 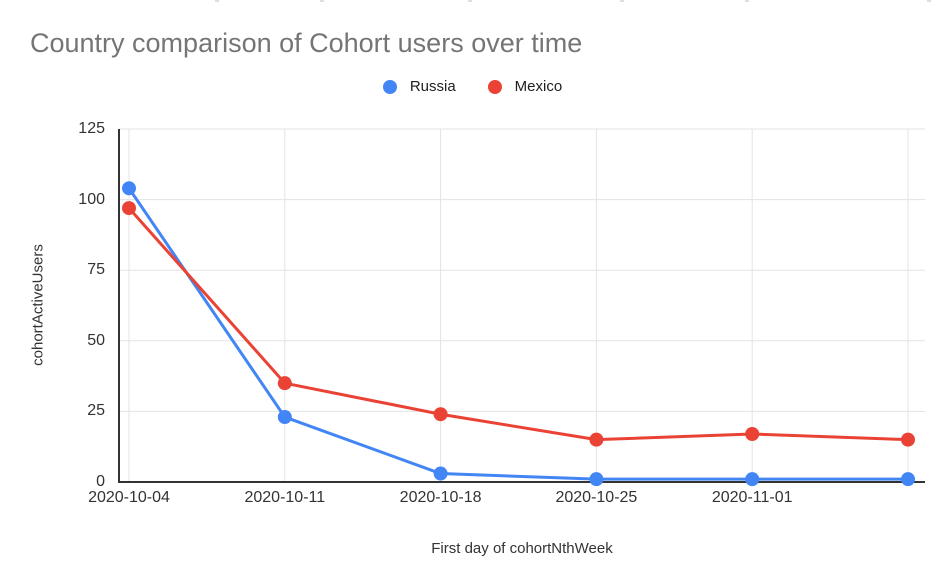 I want to click on x-tick-label: 2020-10-18, so click(x=440, y=497).